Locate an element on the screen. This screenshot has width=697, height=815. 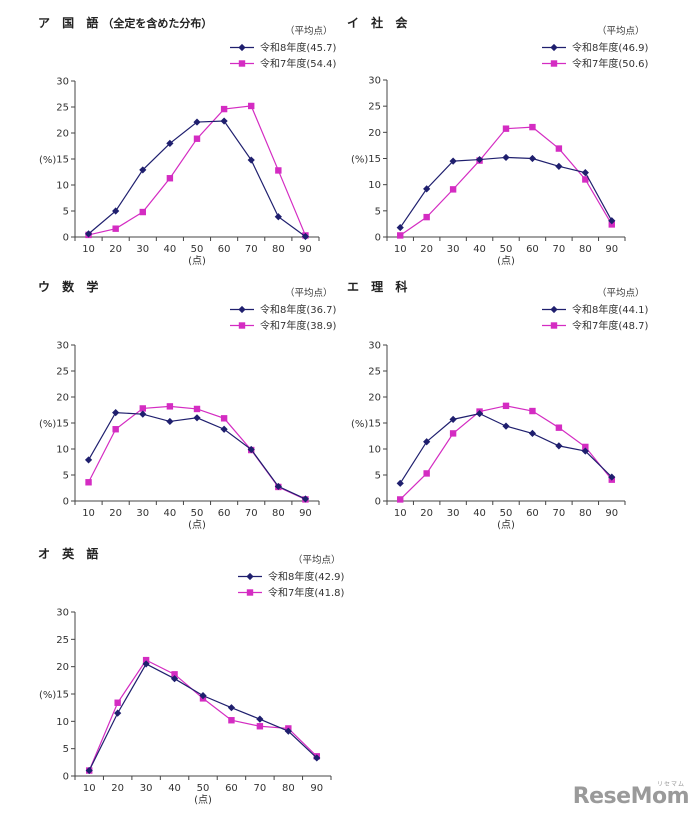
chart-title: ウ 数 学 is located at coordinates (70, 286).